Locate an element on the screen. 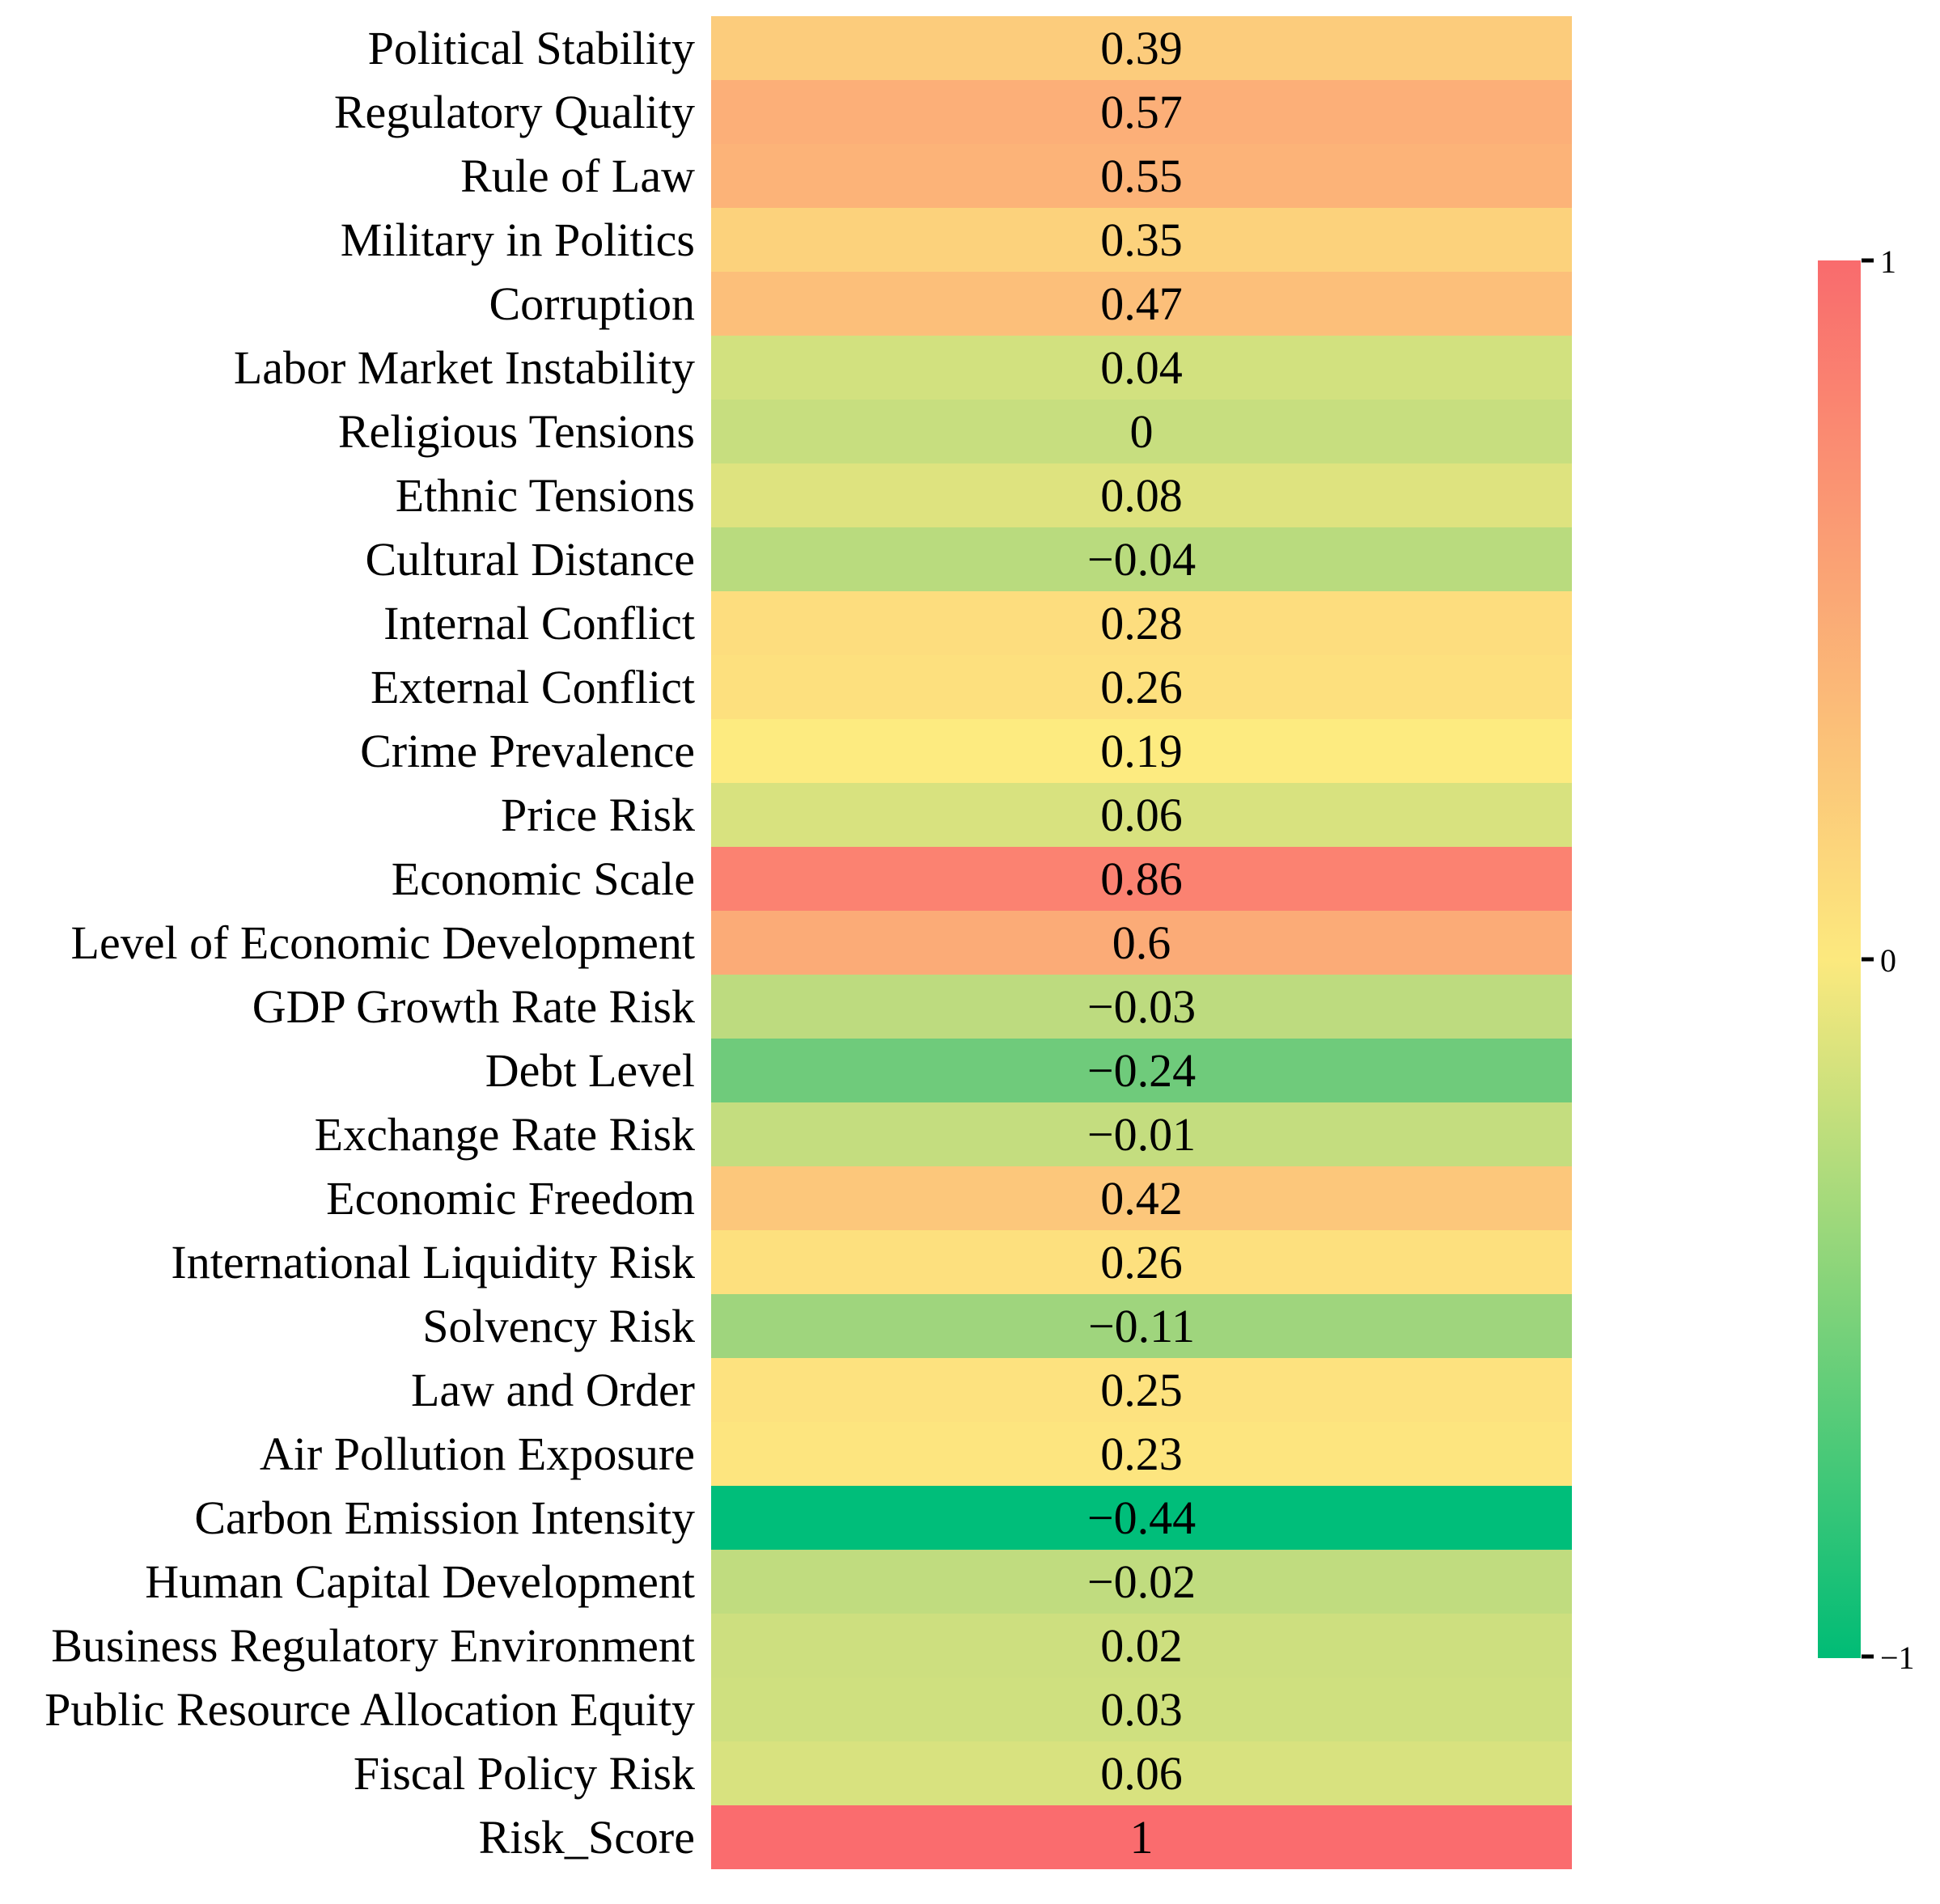 Image resolution: width=1940 pixels, height=1904 pixels. heatmap-row: Economic Freedom 0.42 is located at coordinates (786, 1198).